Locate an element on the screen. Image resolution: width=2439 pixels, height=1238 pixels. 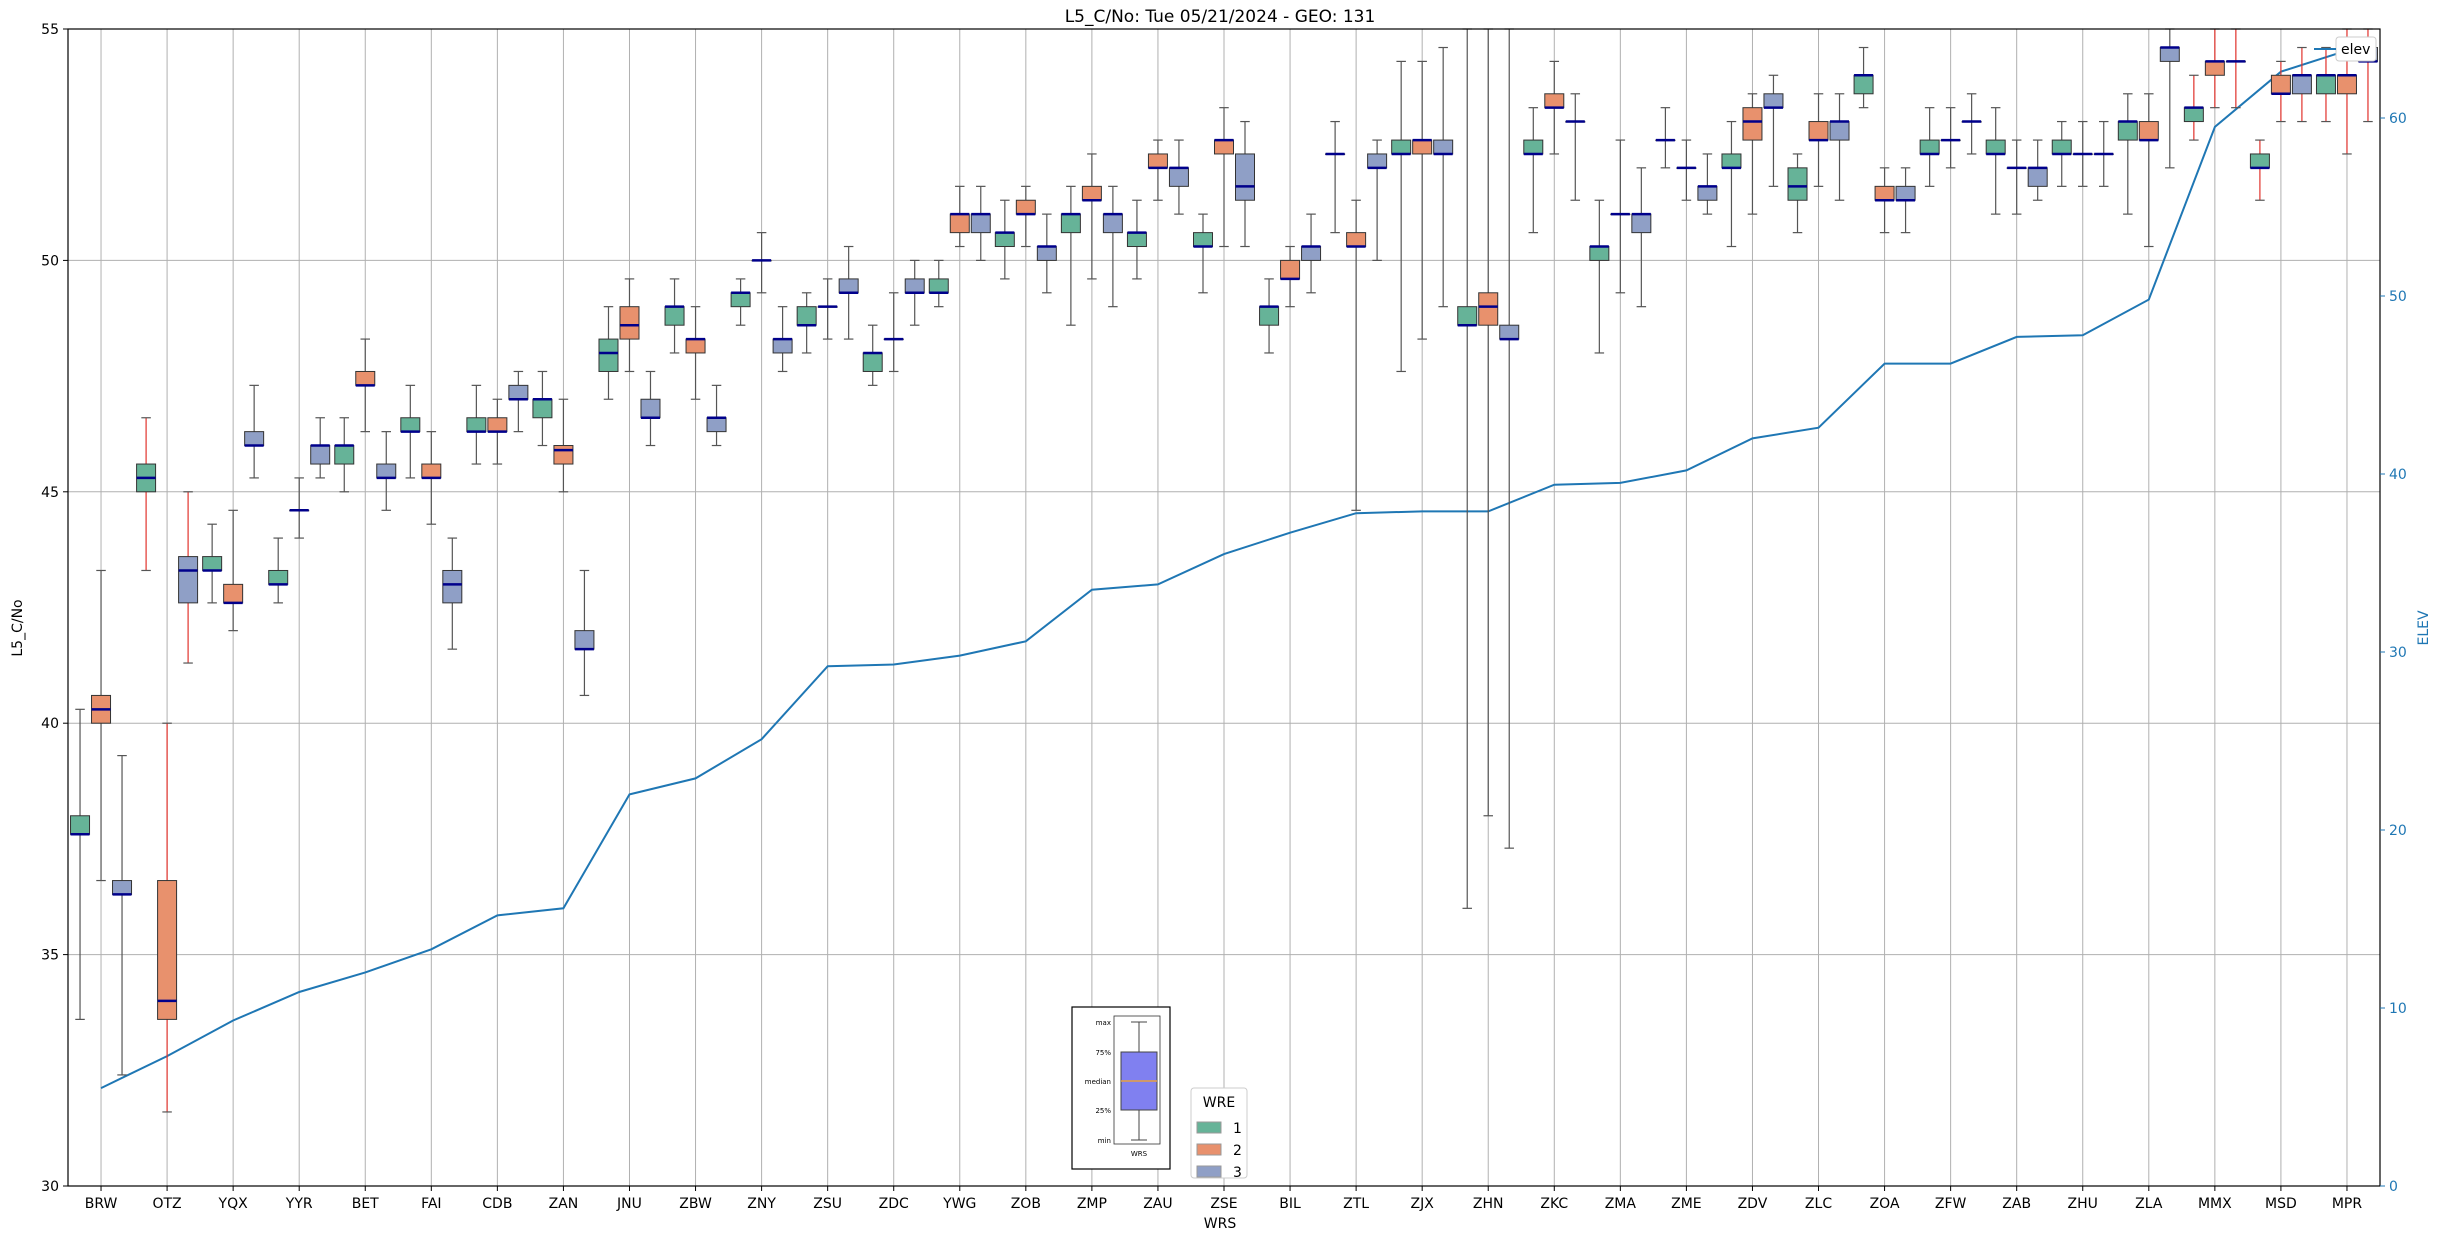
box-zhu-wre2 is located at coordinates (2082, 153).